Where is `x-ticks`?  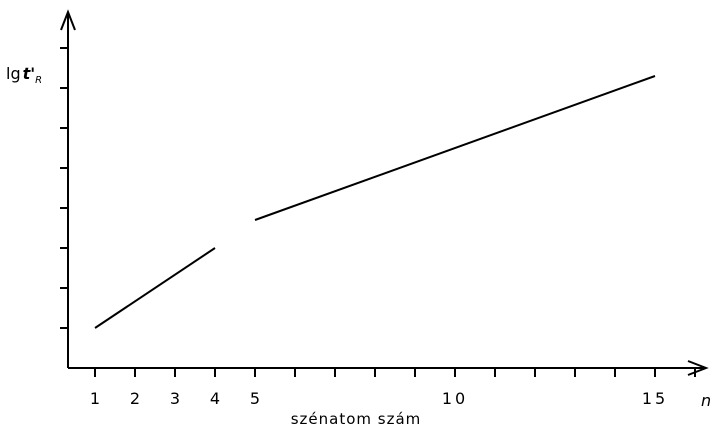 x-ticks is located at coordinates (395, 372).